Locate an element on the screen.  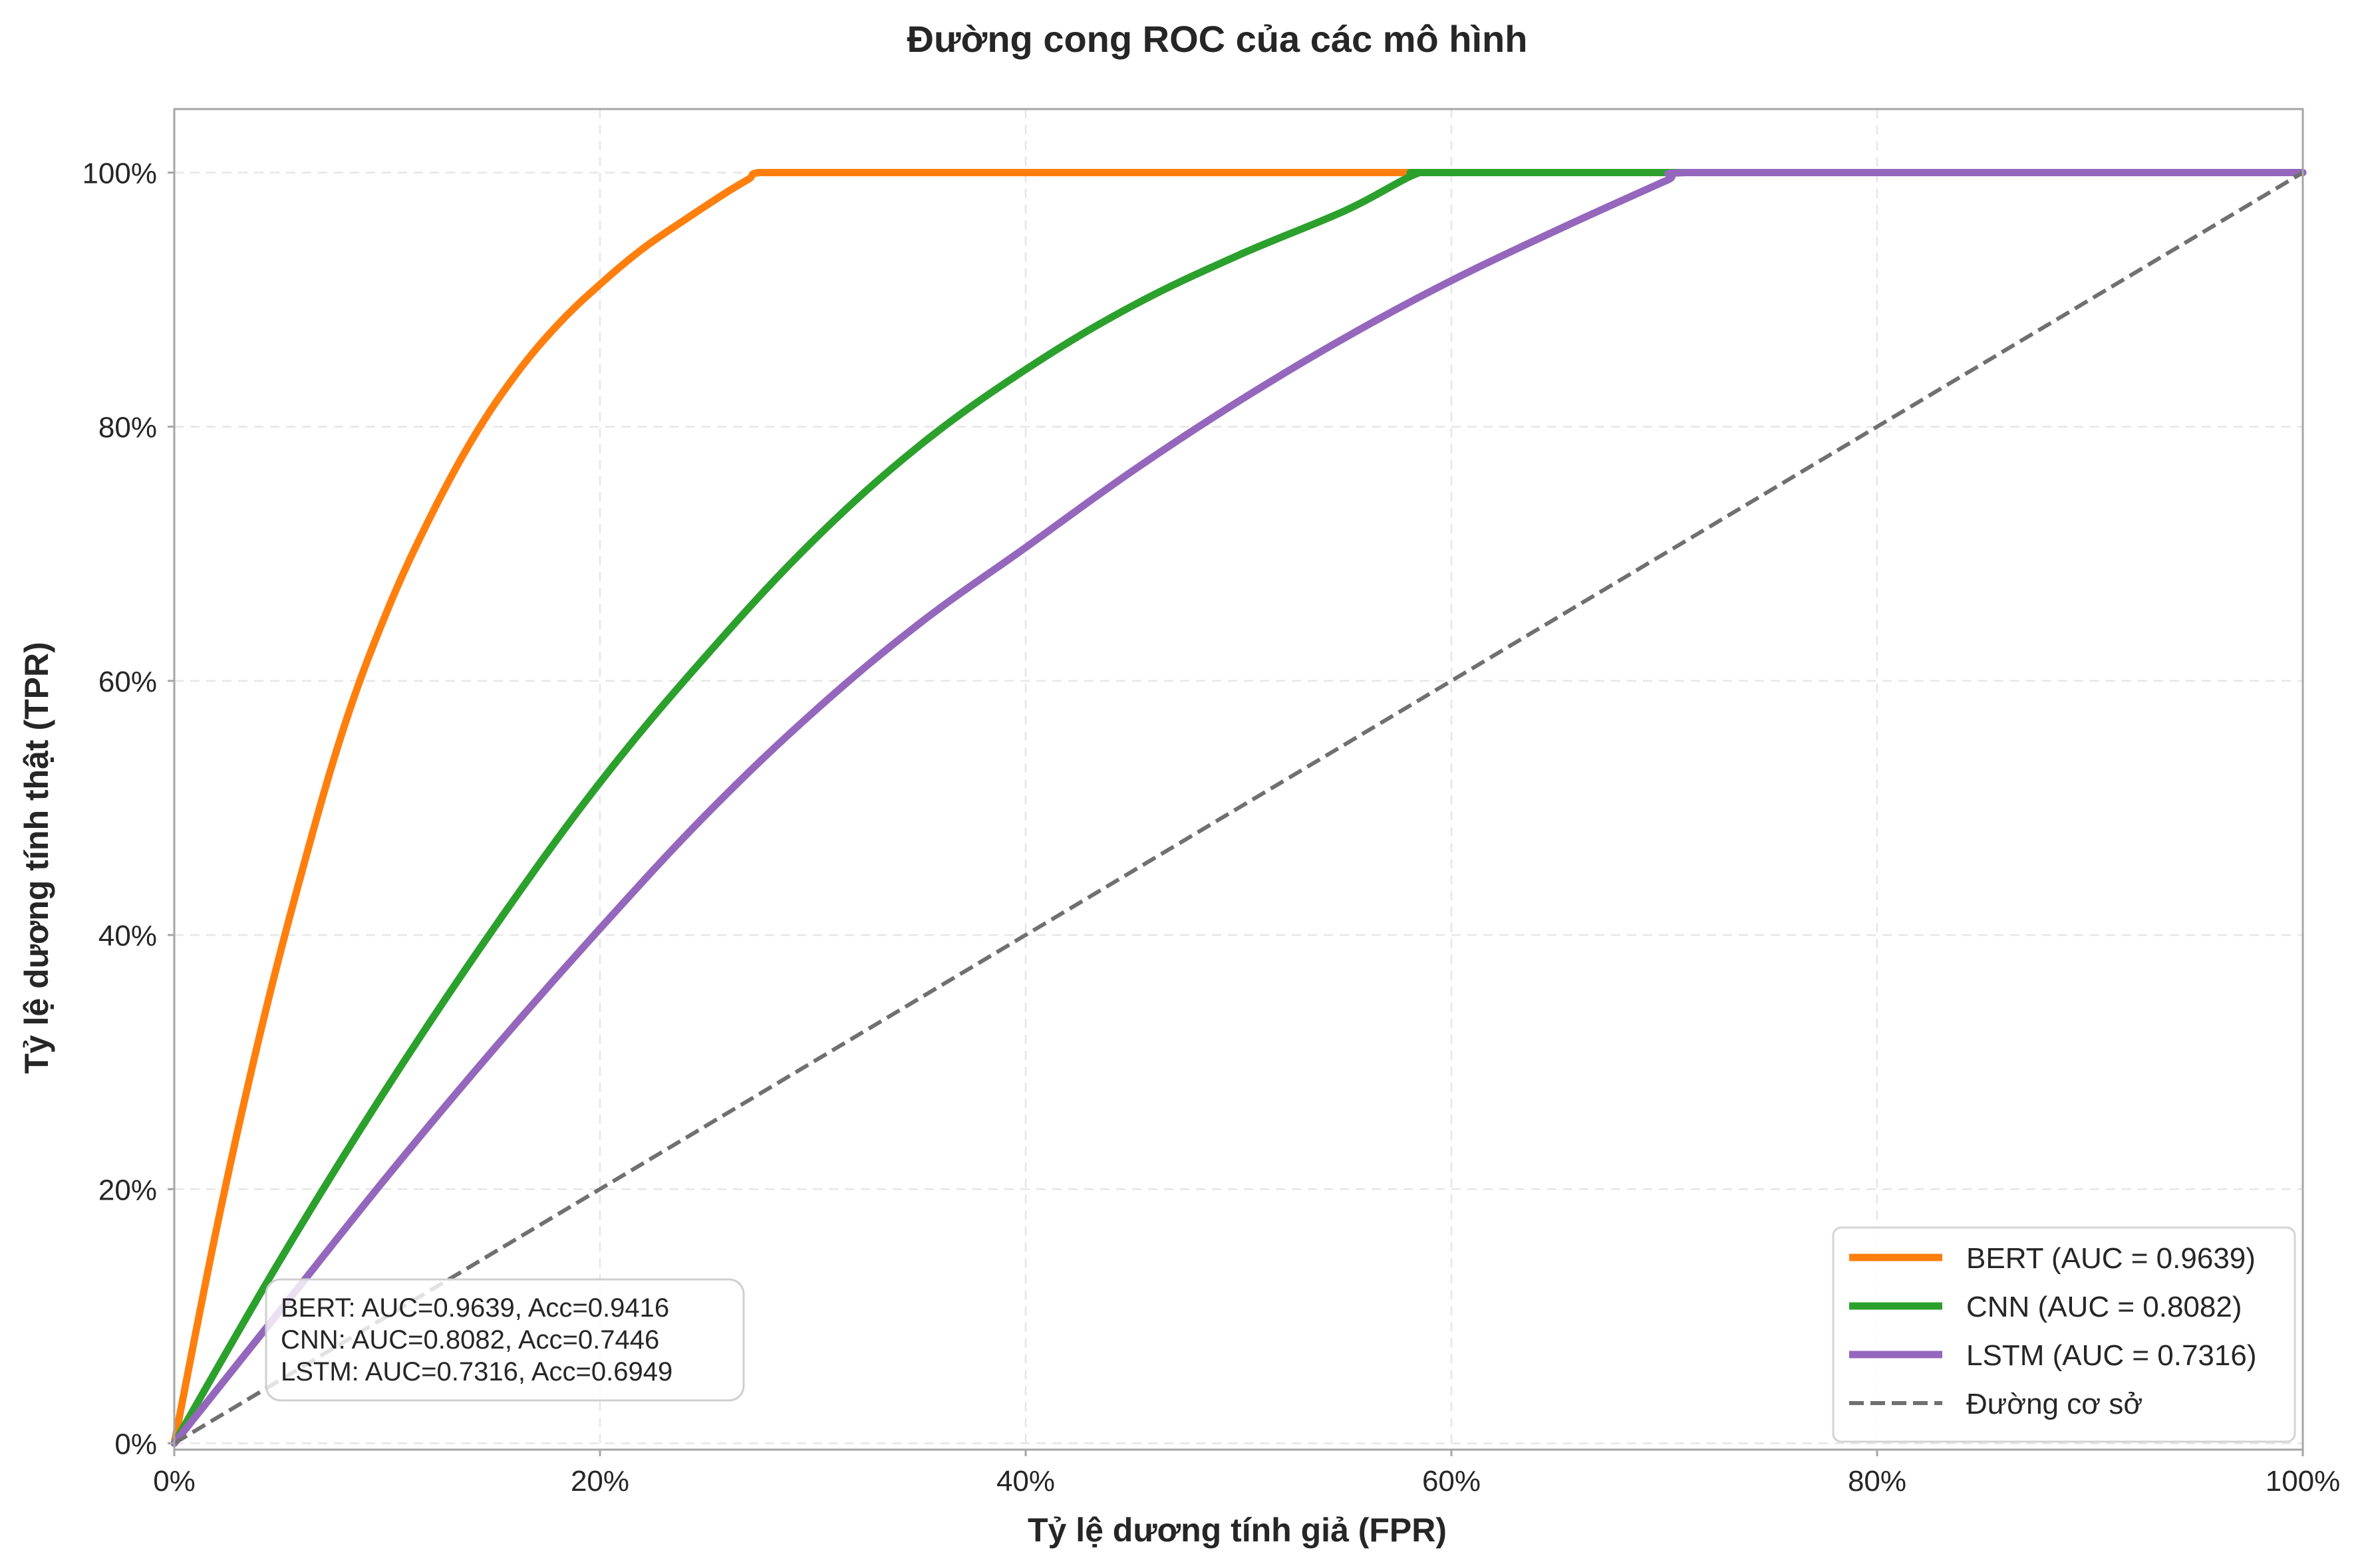
legend-background is located at coordinates (2064, 1334).